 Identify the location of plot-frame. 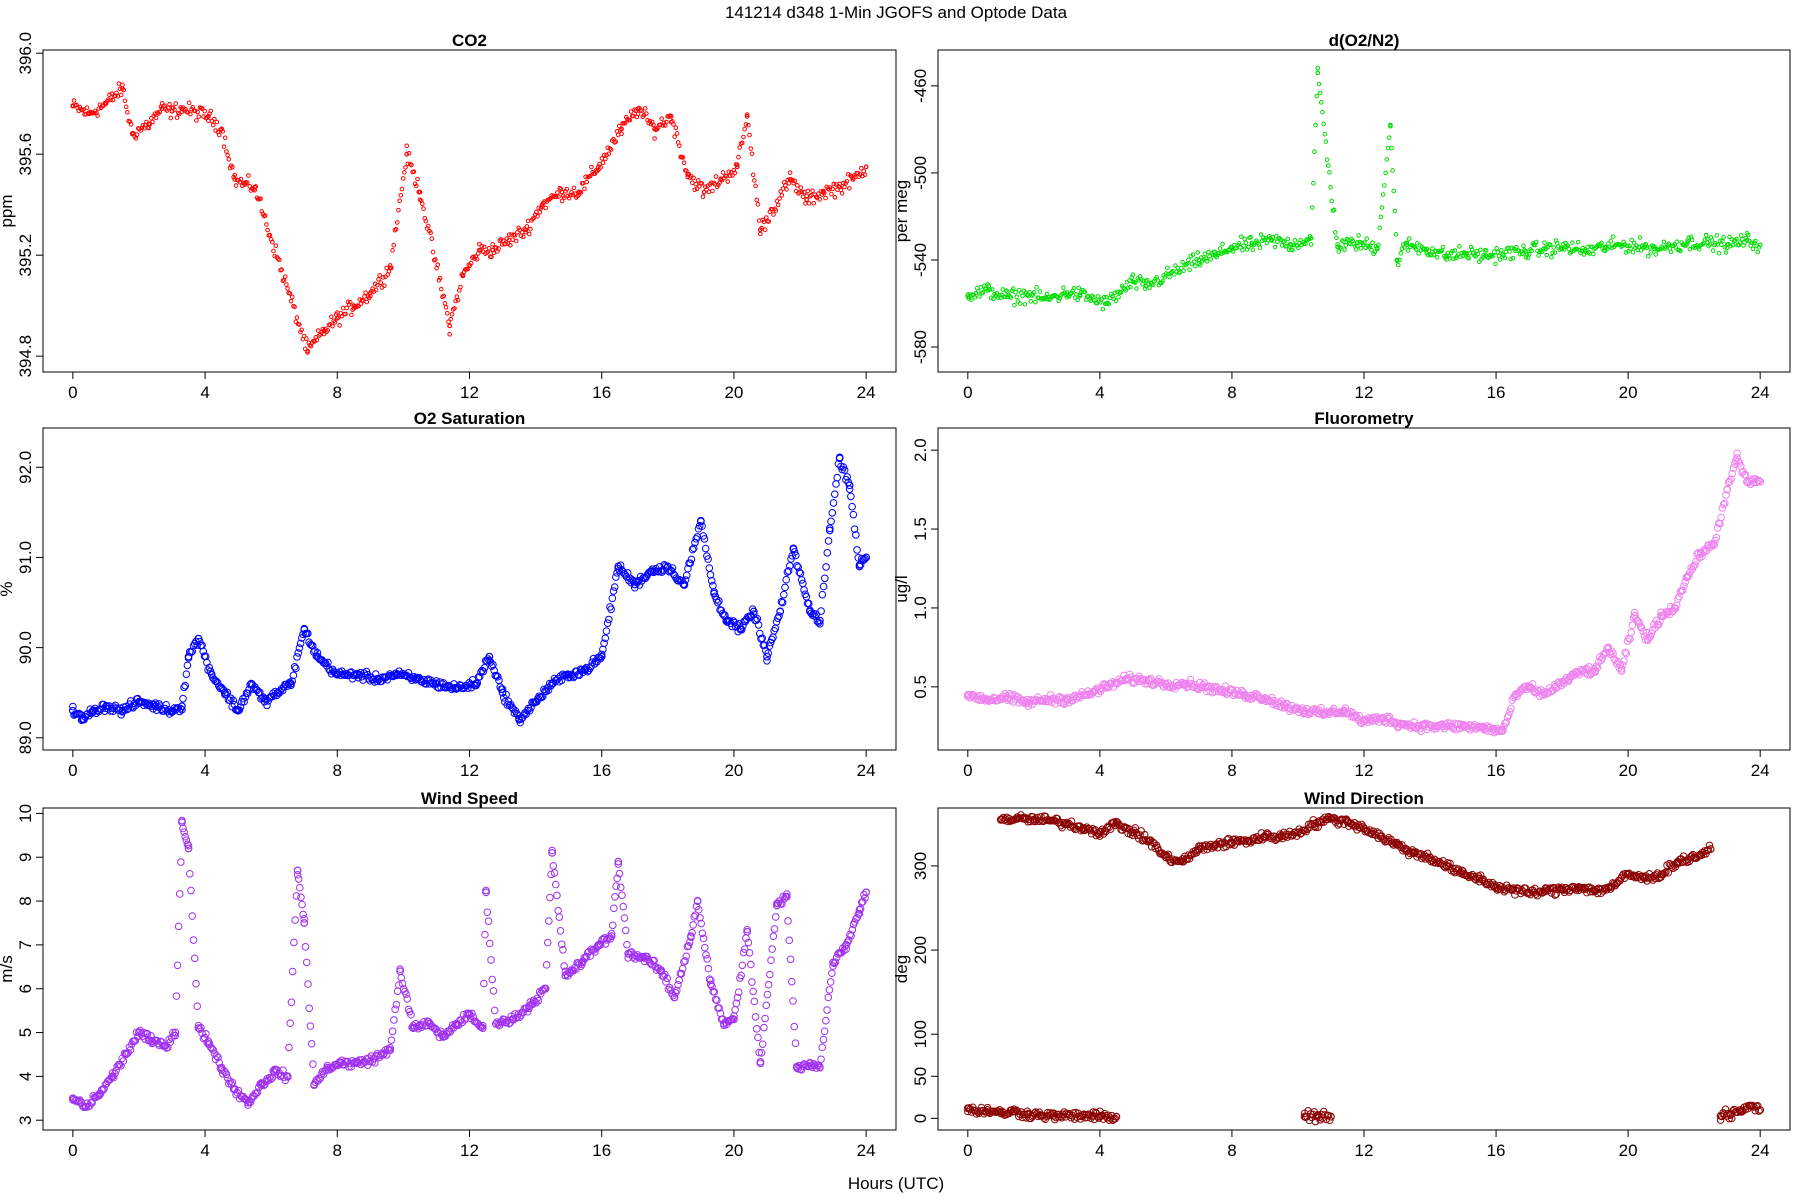
(1364, 211).